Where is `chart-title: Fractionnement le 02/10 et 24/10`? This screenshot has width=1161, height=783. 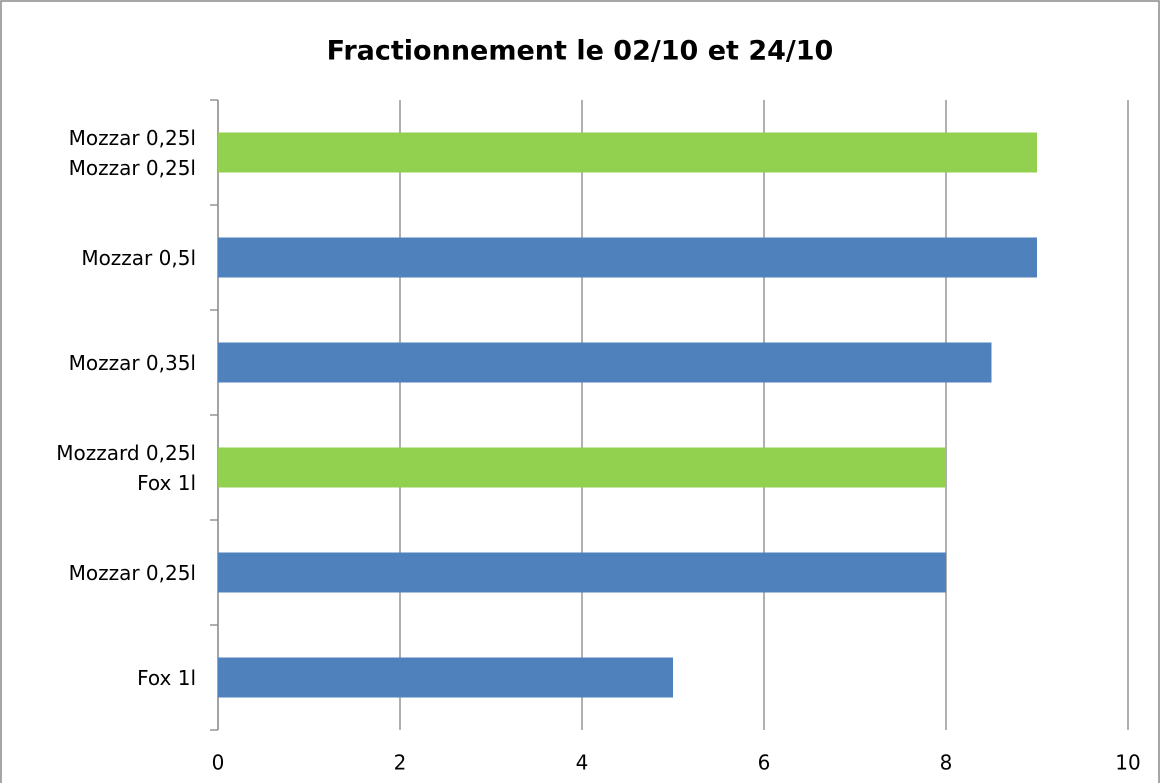 chart-title: Fractionnement le 02/10 et 24/10 is located at coordinates (580, 51).